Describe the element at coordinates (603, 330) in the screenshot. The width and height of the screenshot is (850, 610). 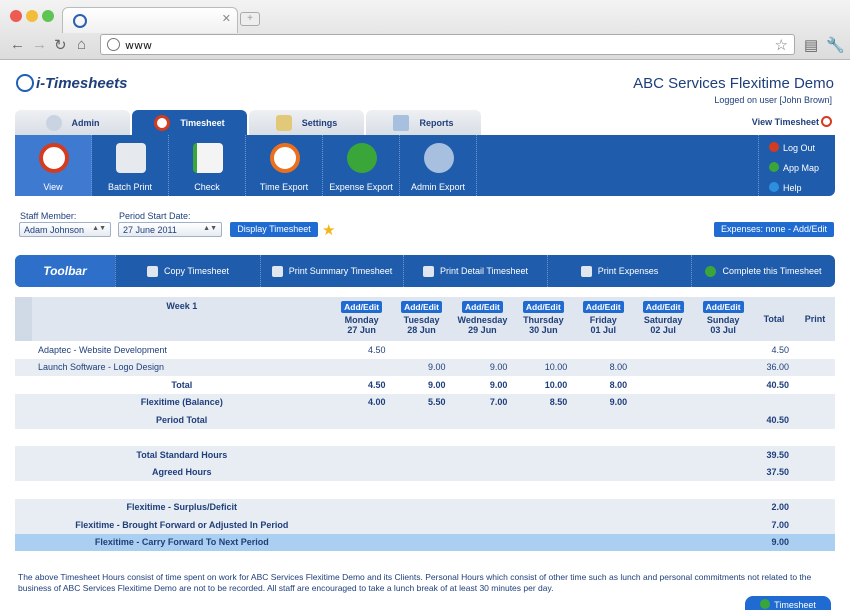
I see `day-date: 01 Jul` at that location.